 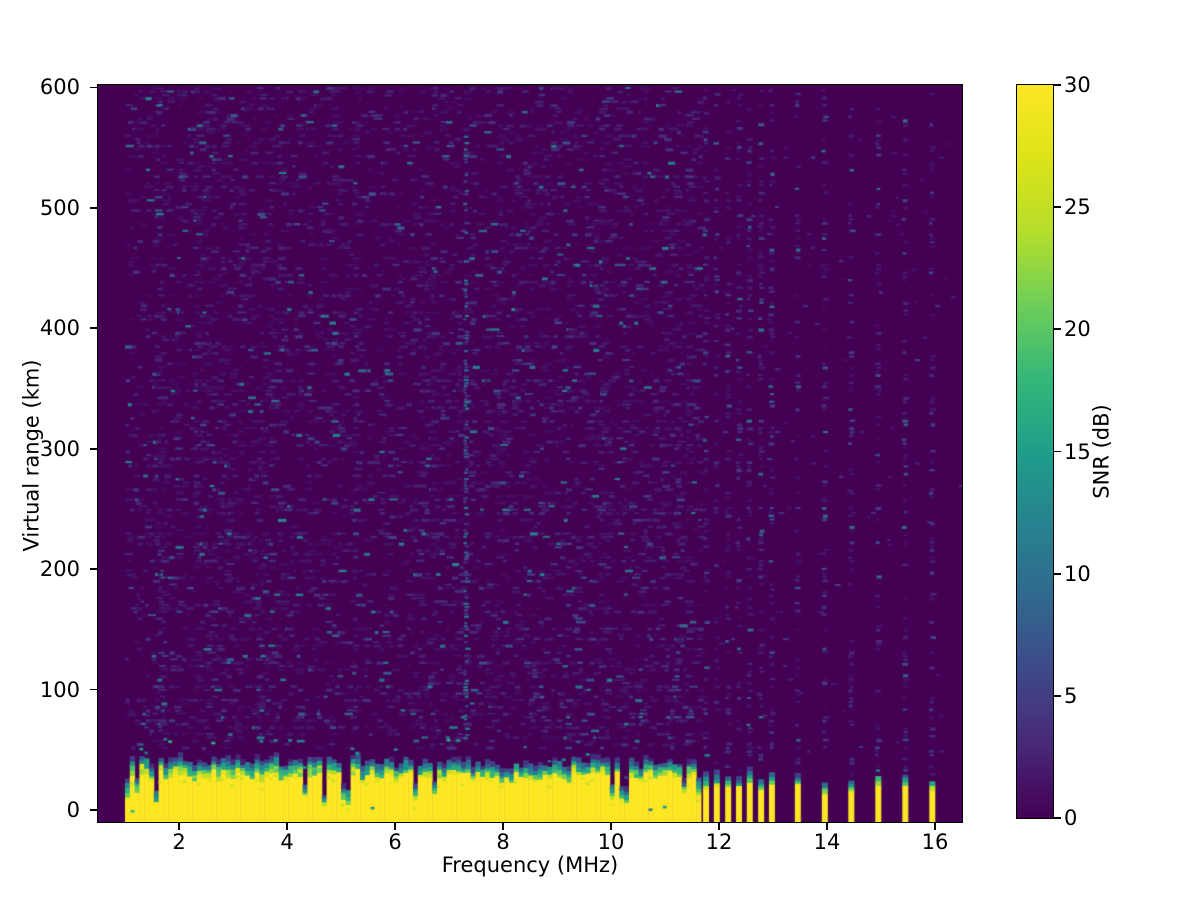 What do you see at coordinates (1077, 85) in the screenshot?
I see `colorbar-tick-label: 30` at bounding box center [1077, 85].